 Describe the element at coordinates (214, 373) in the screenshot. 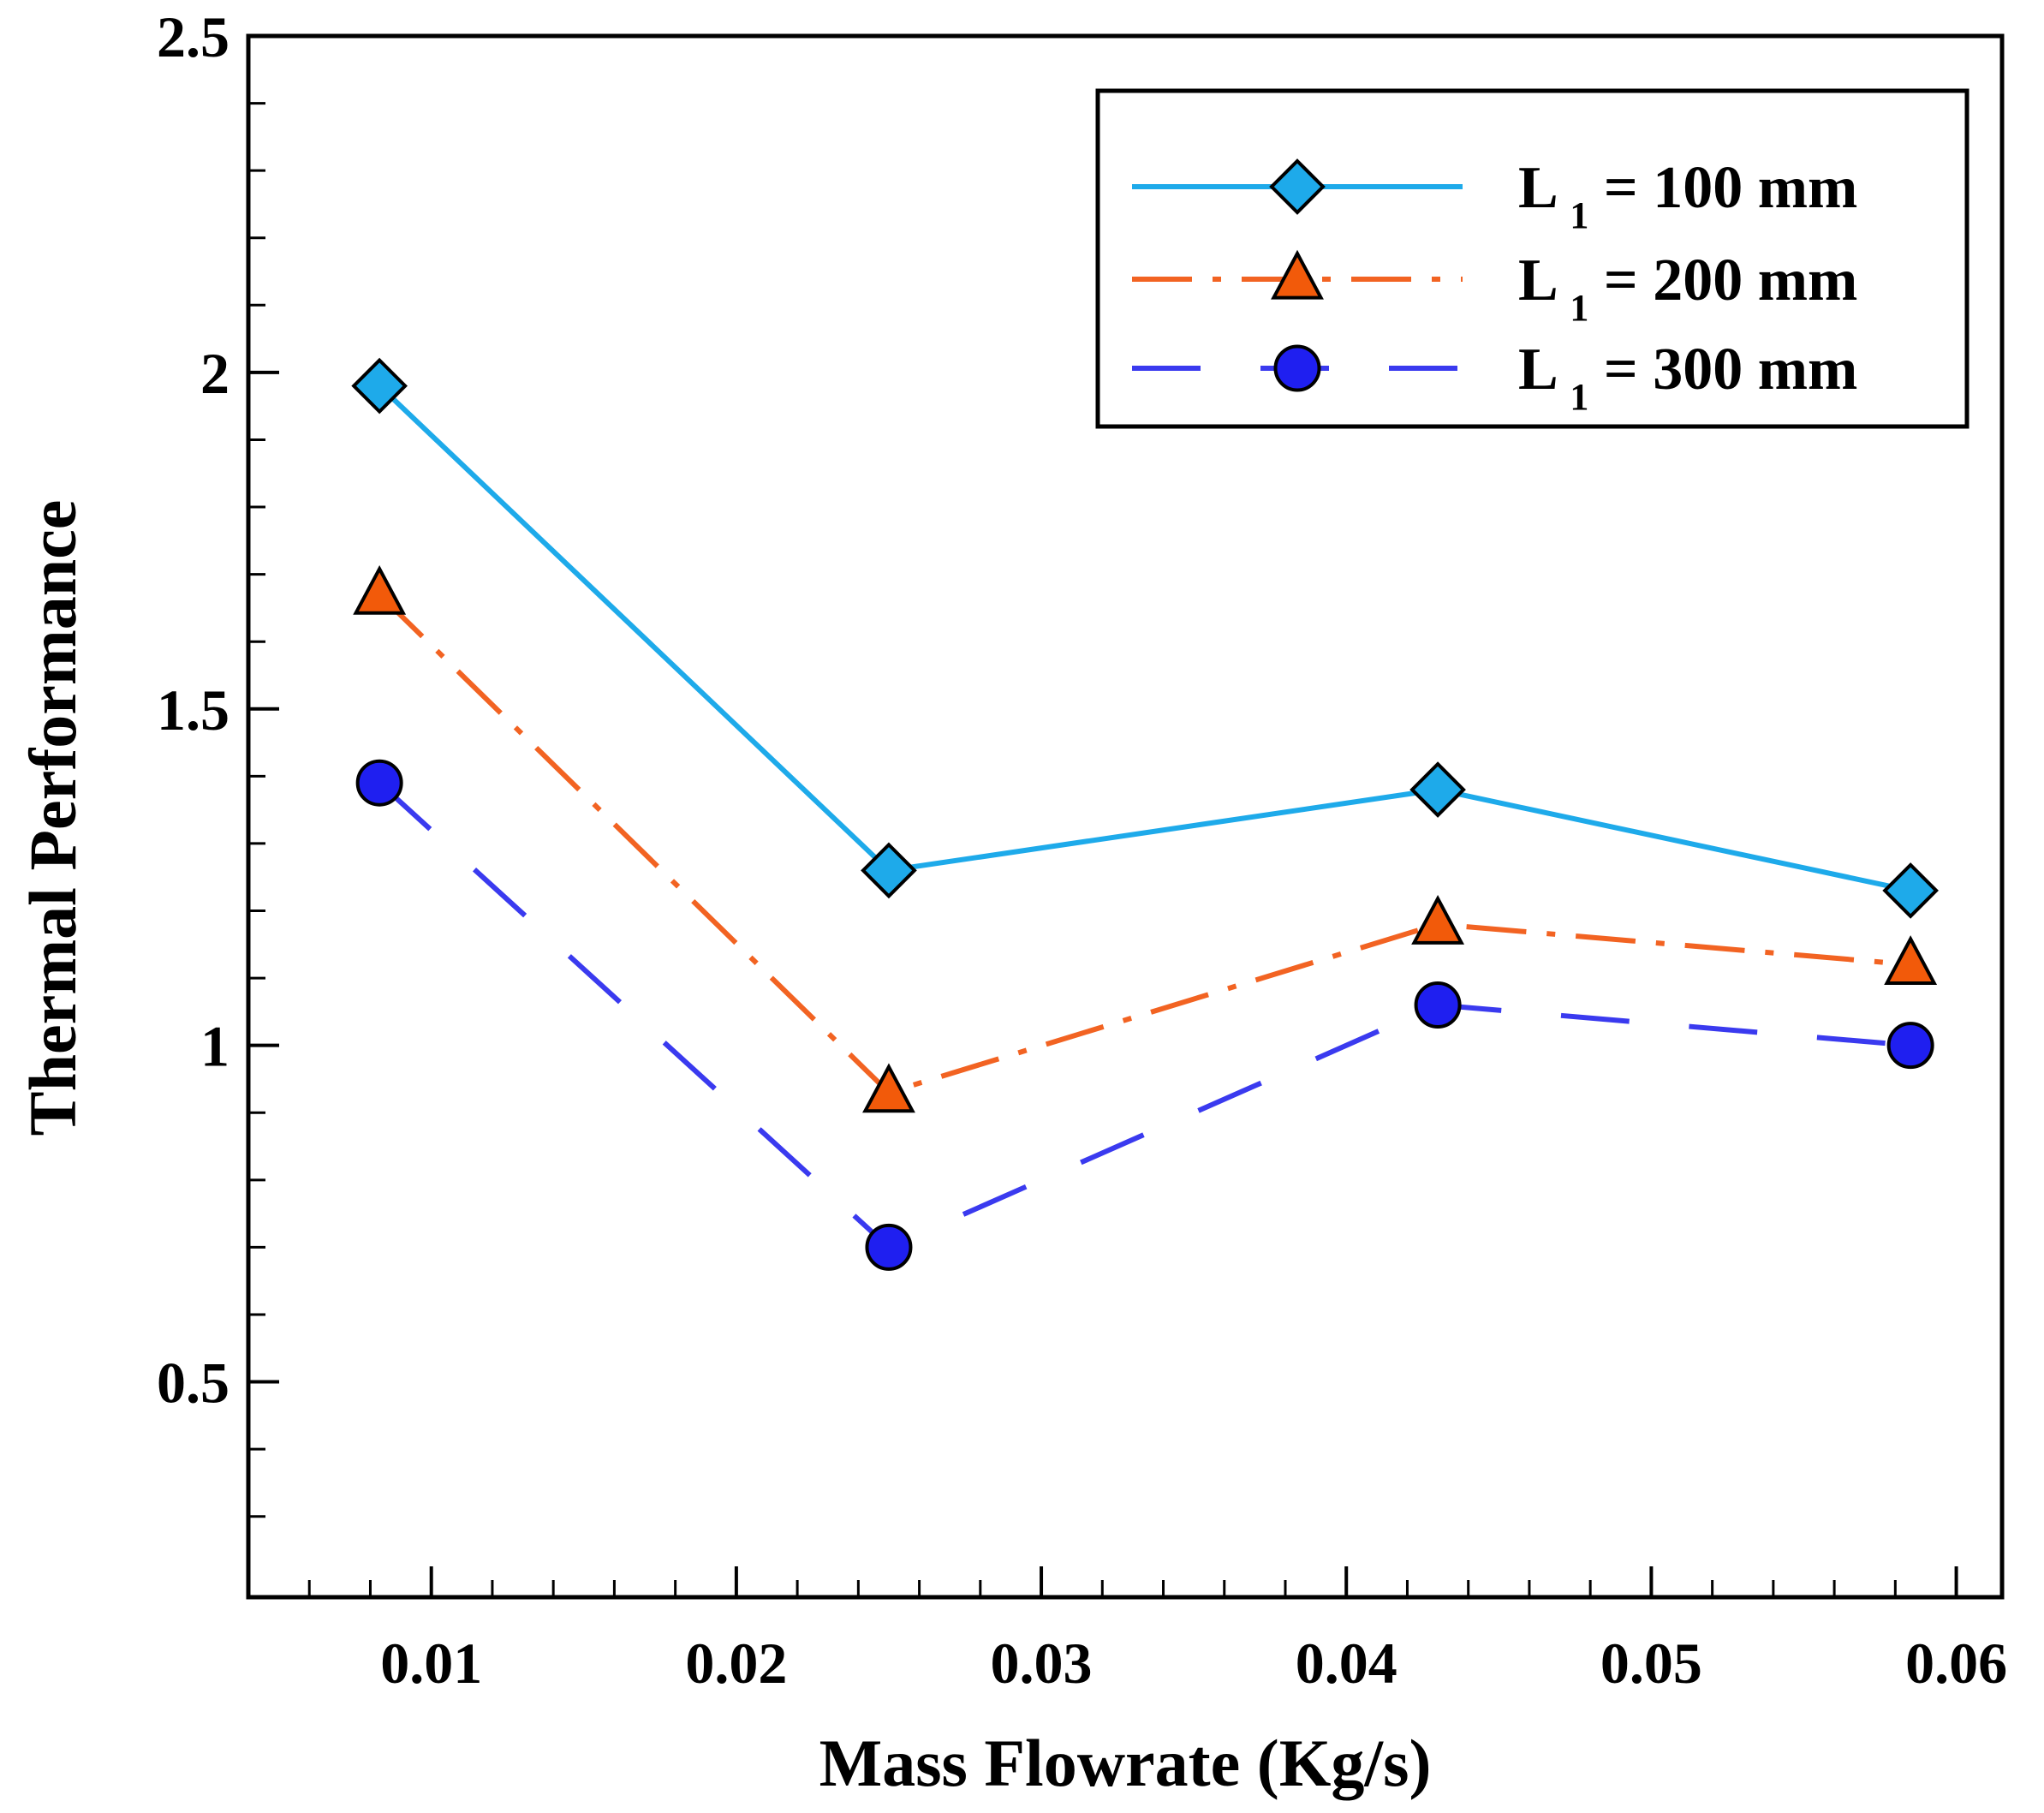

I see `y-tick-label: 2` at that location.